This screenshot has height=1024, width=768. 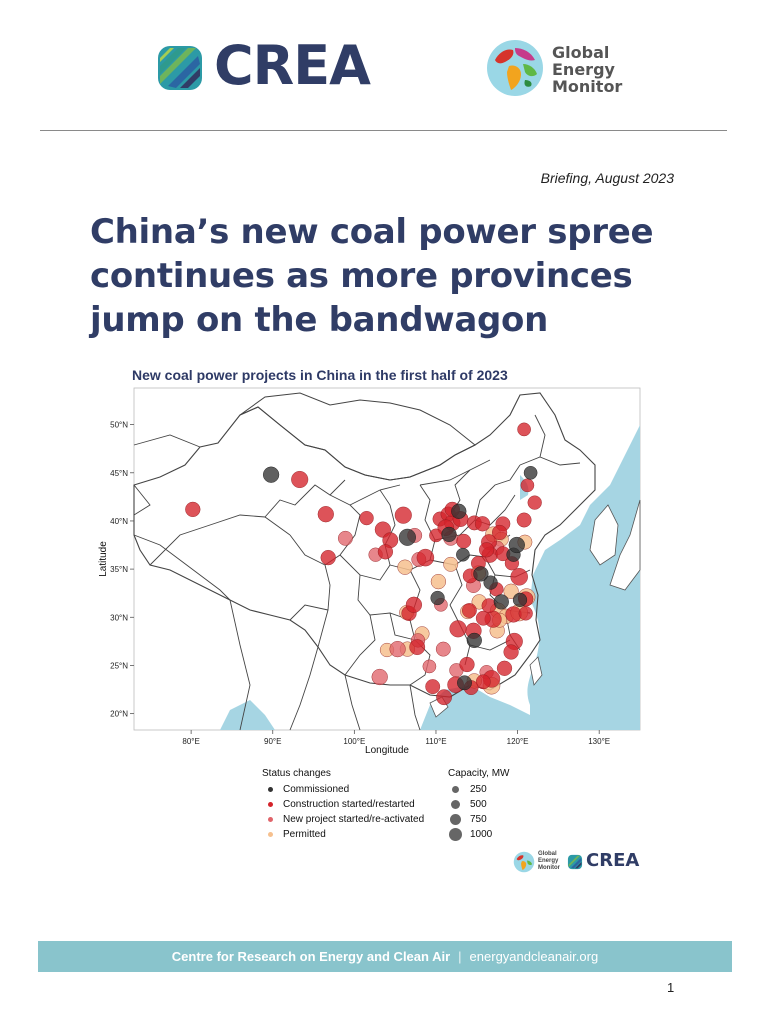 What do you see at coordinates (604, 535) in the screenshot?
I see `land-korea` at bounding box center [604, 535].